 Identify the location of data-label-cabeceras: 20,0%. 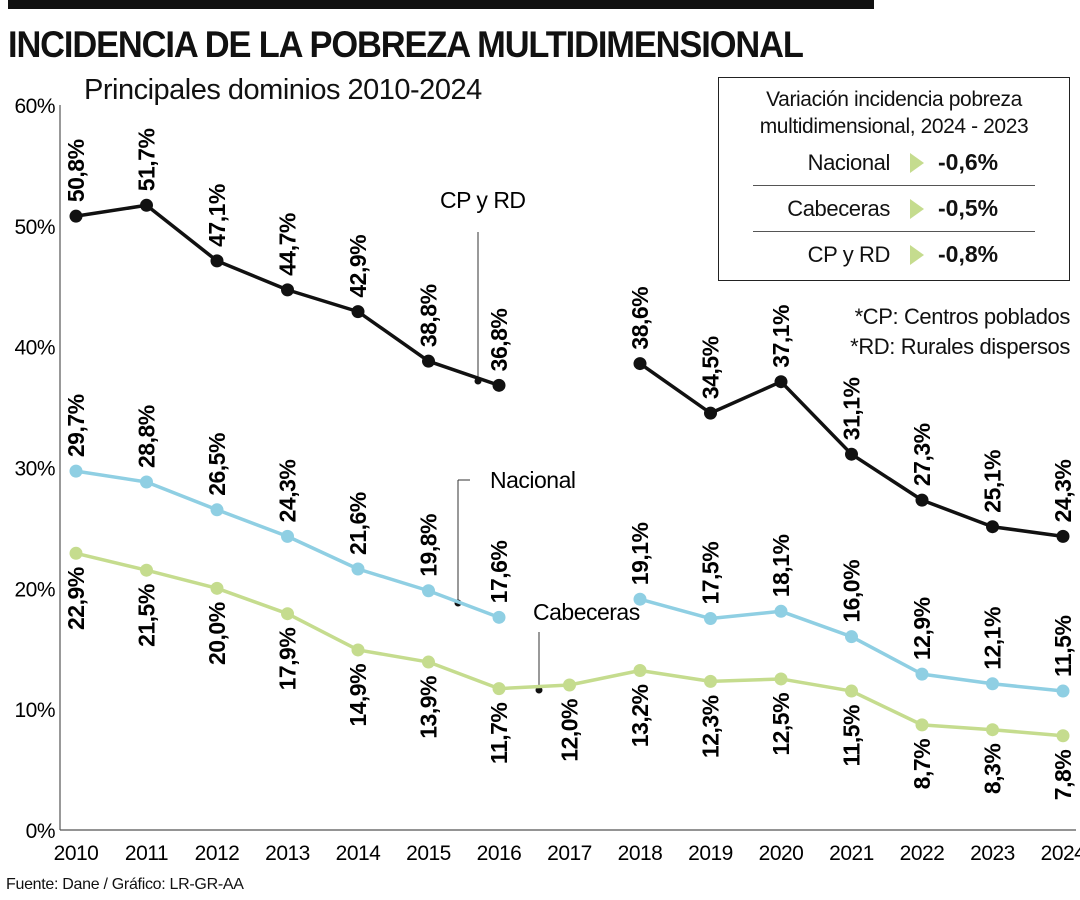
(217, 633).